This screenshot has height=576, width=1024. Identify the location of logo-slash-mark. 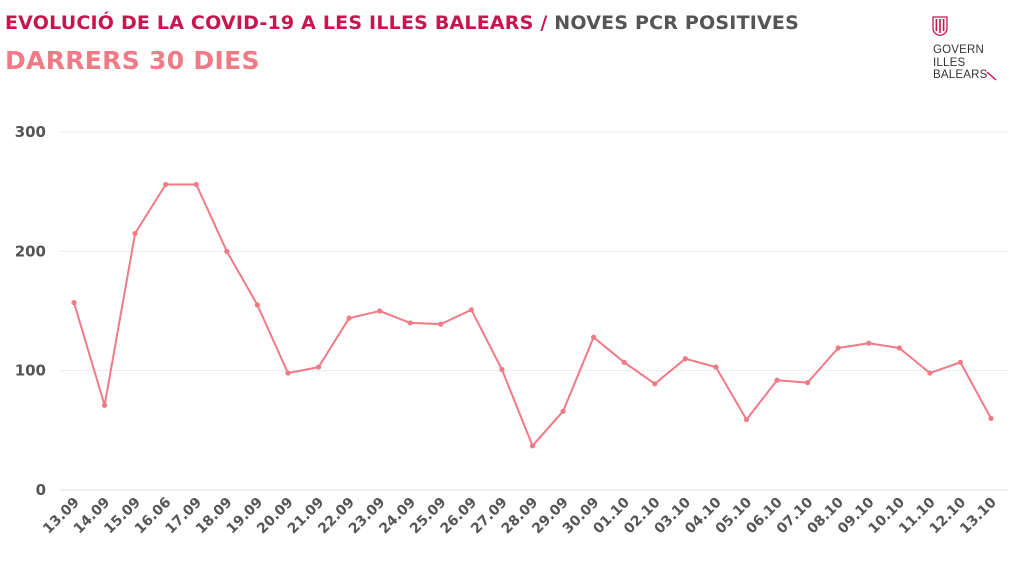
(991, 76).